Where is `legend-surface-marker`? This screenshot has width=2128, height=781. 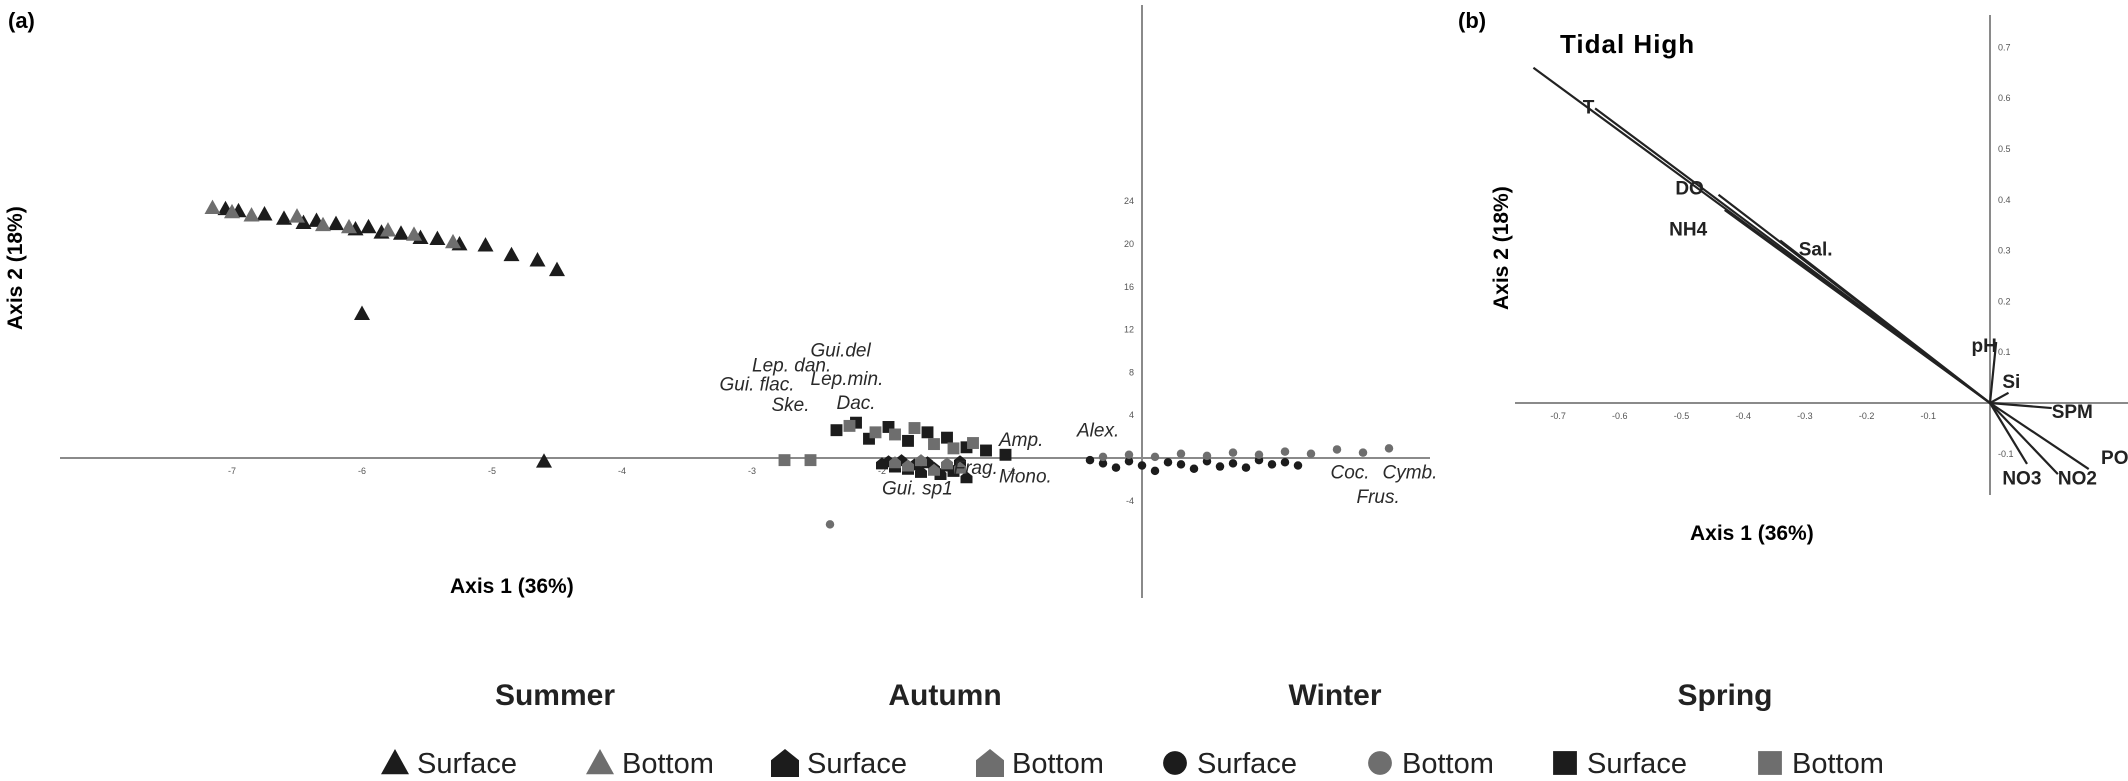 legend-surface-marker is located at coordinates (395, 762).